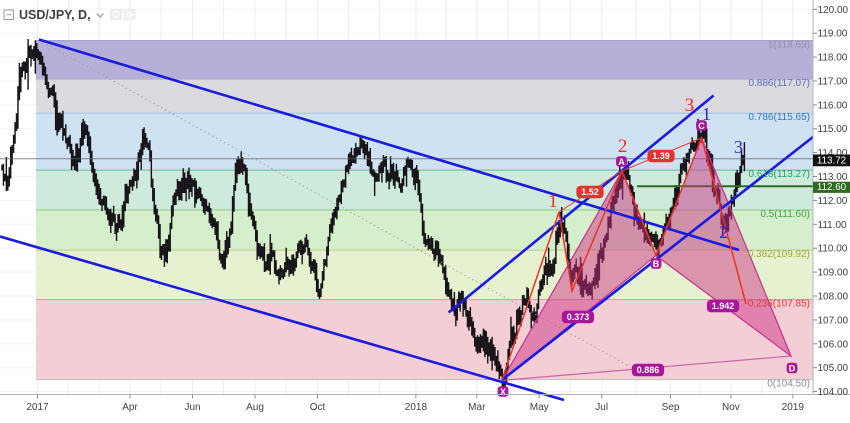  What do you see at coordinates (779, 303) in the screenshot?
I see `svg-text: 0.236(107.85)` at bounding box center [779, 303].